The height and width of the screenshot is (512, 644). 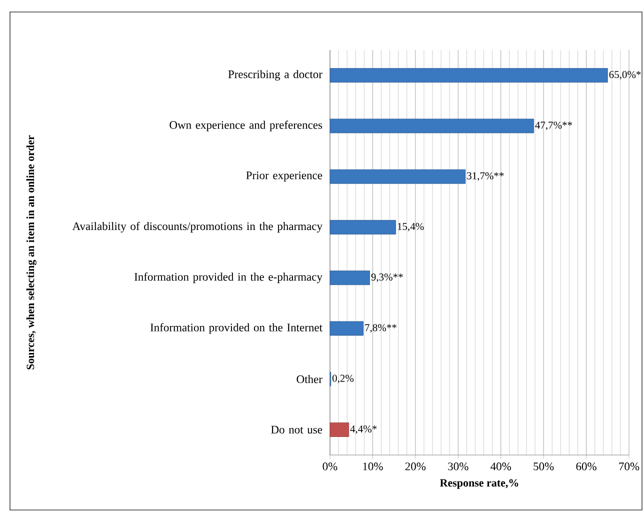 I want to click on data-label: 15,4%, so click(x=411, y=227).